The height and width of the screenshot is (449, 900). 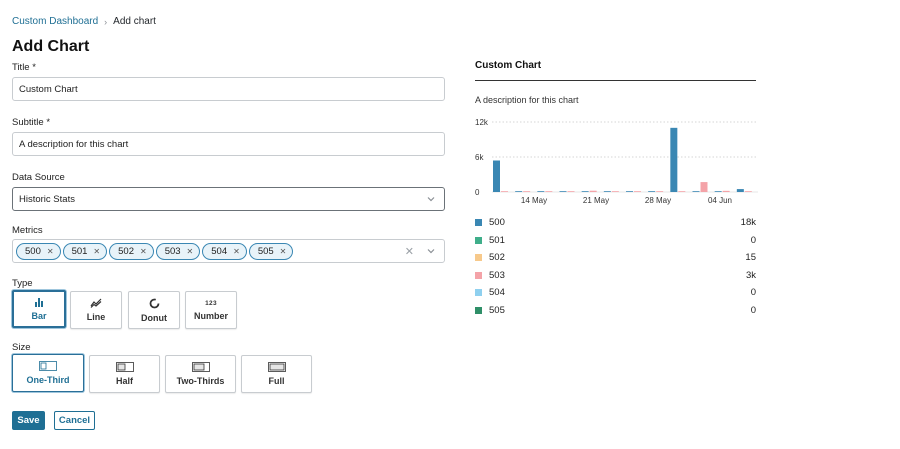 I want to click on cancel-button: Cancel, so click(x=74, y=420).